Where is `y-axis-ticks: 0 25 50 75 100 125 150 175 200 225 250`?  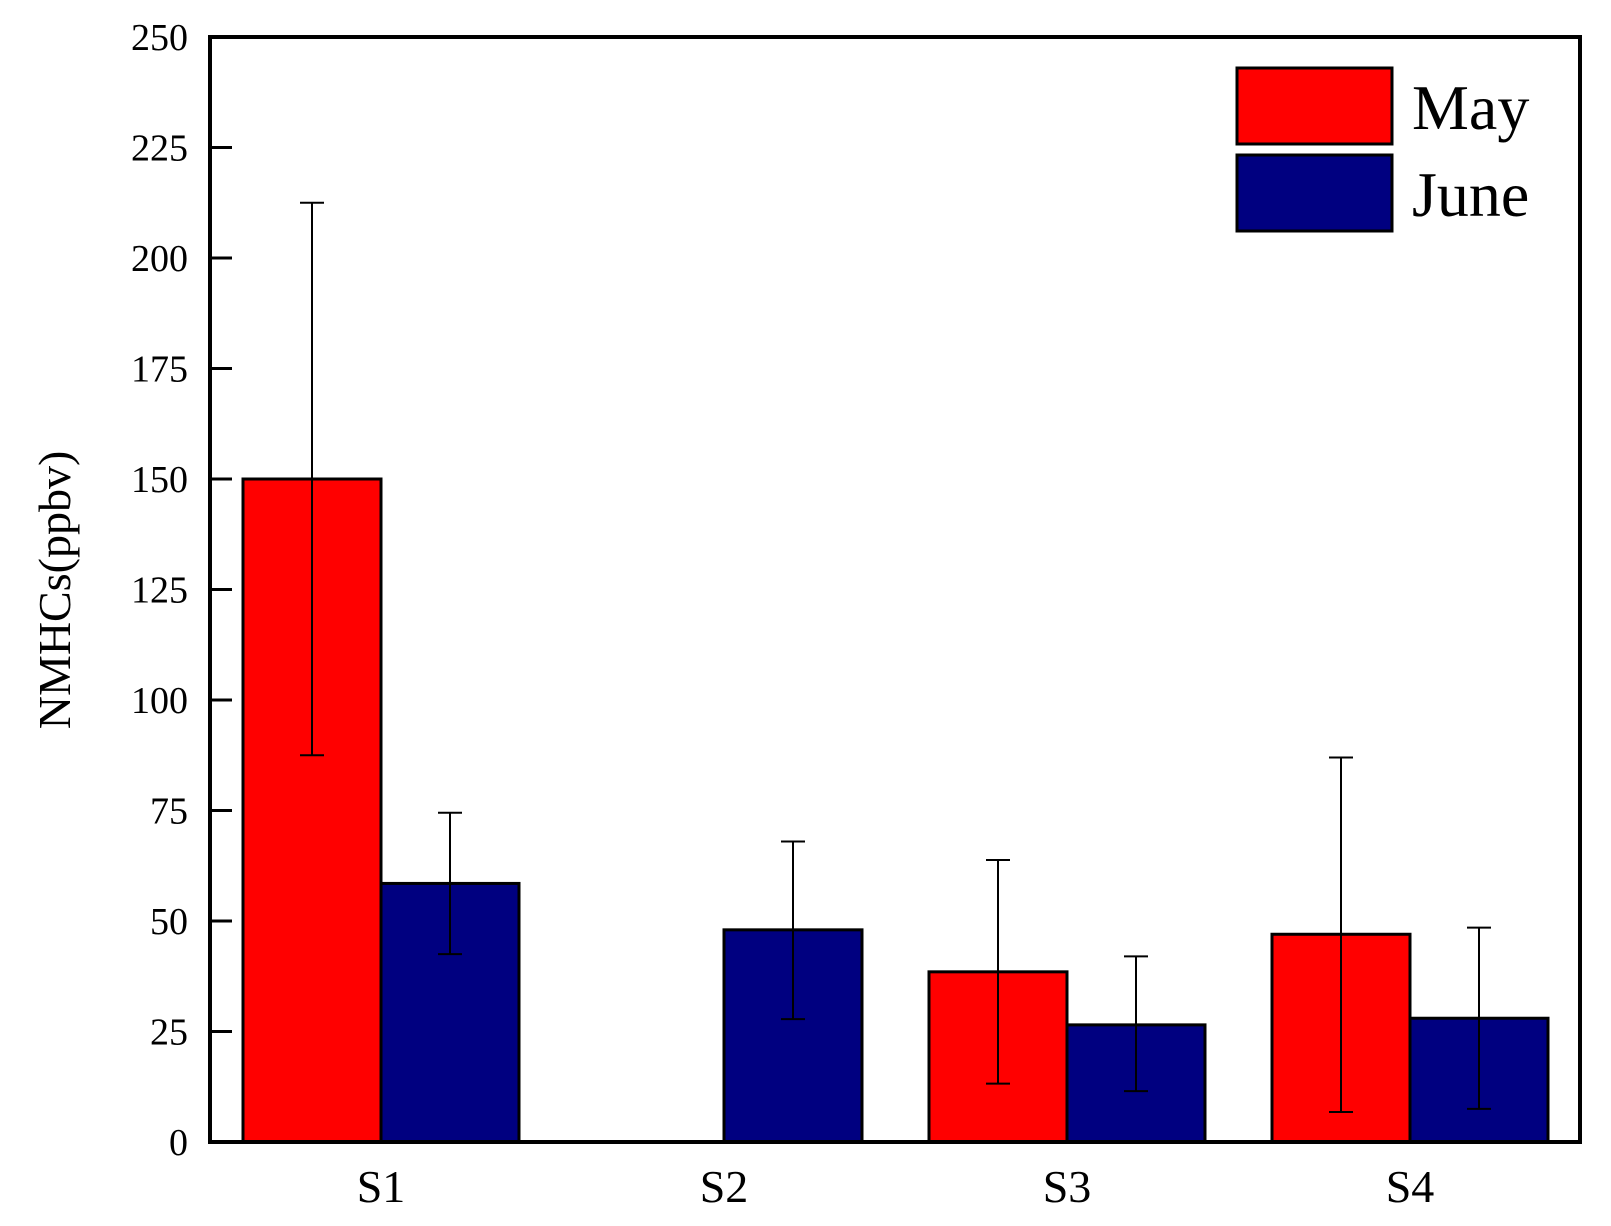 y-axis-ticks: 0 25 50 75 100 125 150 175 200 225 250 is located at coordinates (181, 590).